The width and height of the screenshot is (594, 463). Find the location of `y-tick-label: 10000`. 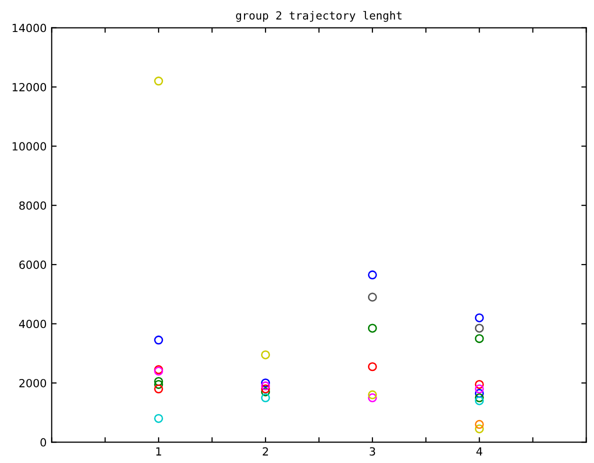

y-tick-label: 10000 is located at coordinates (29, 146).